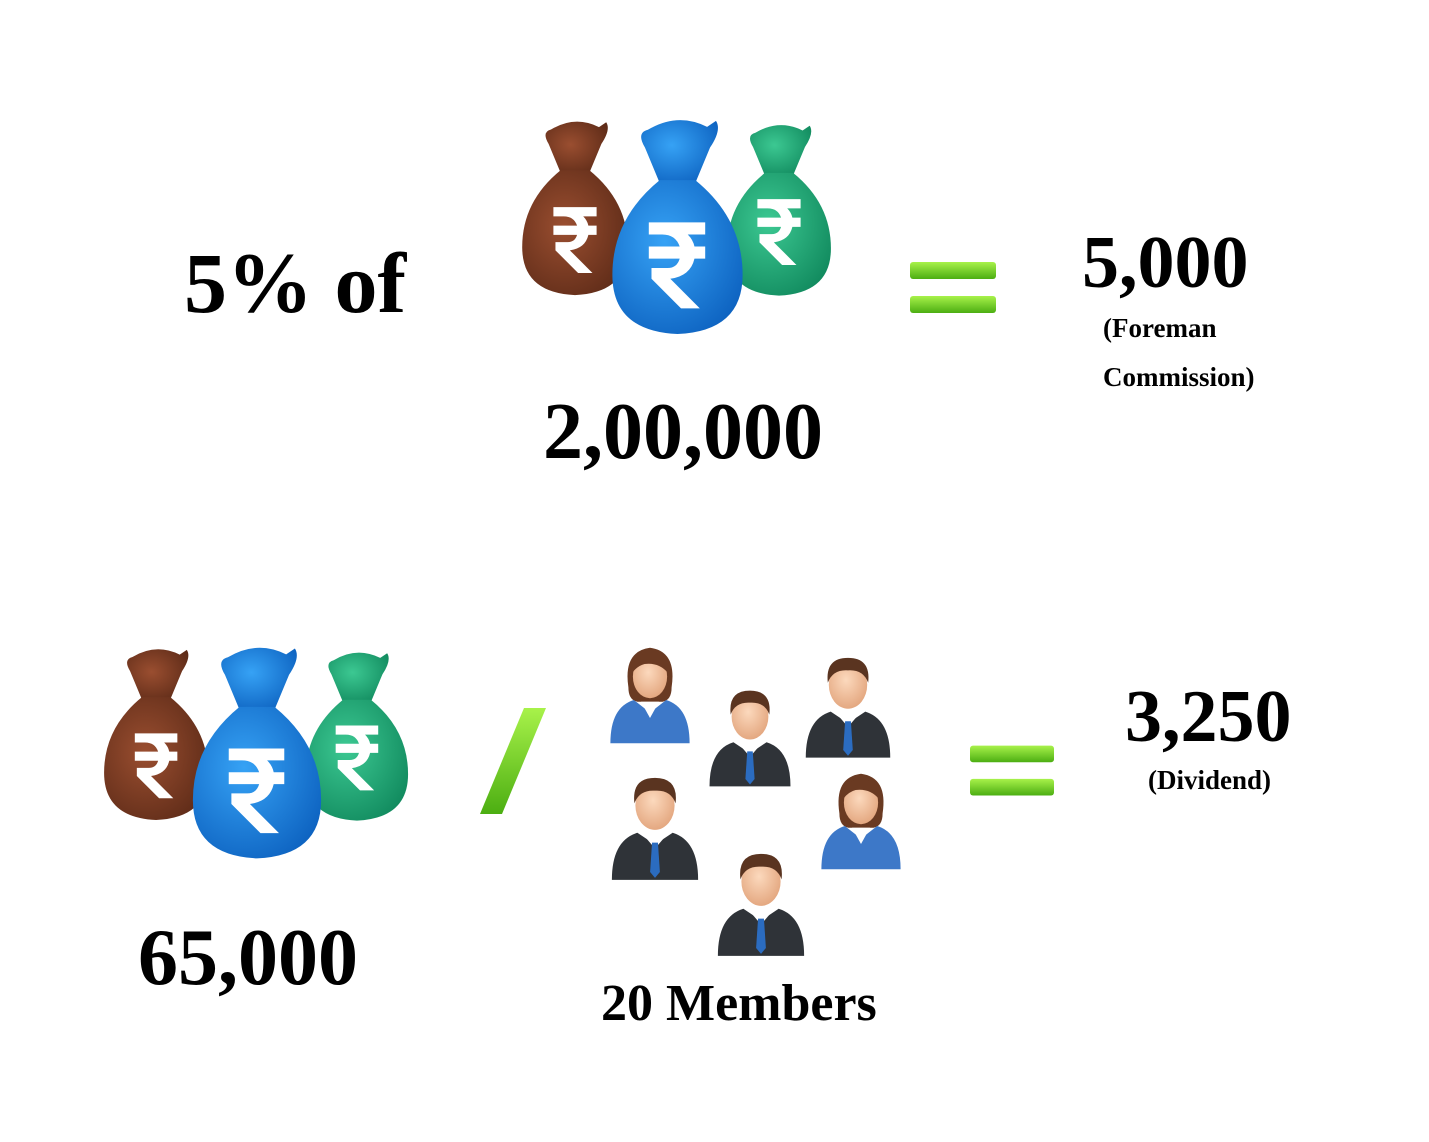 The width and height of the screenshot is (1429, 1142). What do you see at coordinates (1179, 377) in the screenshot?
I see `commission-caption-line2: Commission)` at bounding box center [1179, 377].